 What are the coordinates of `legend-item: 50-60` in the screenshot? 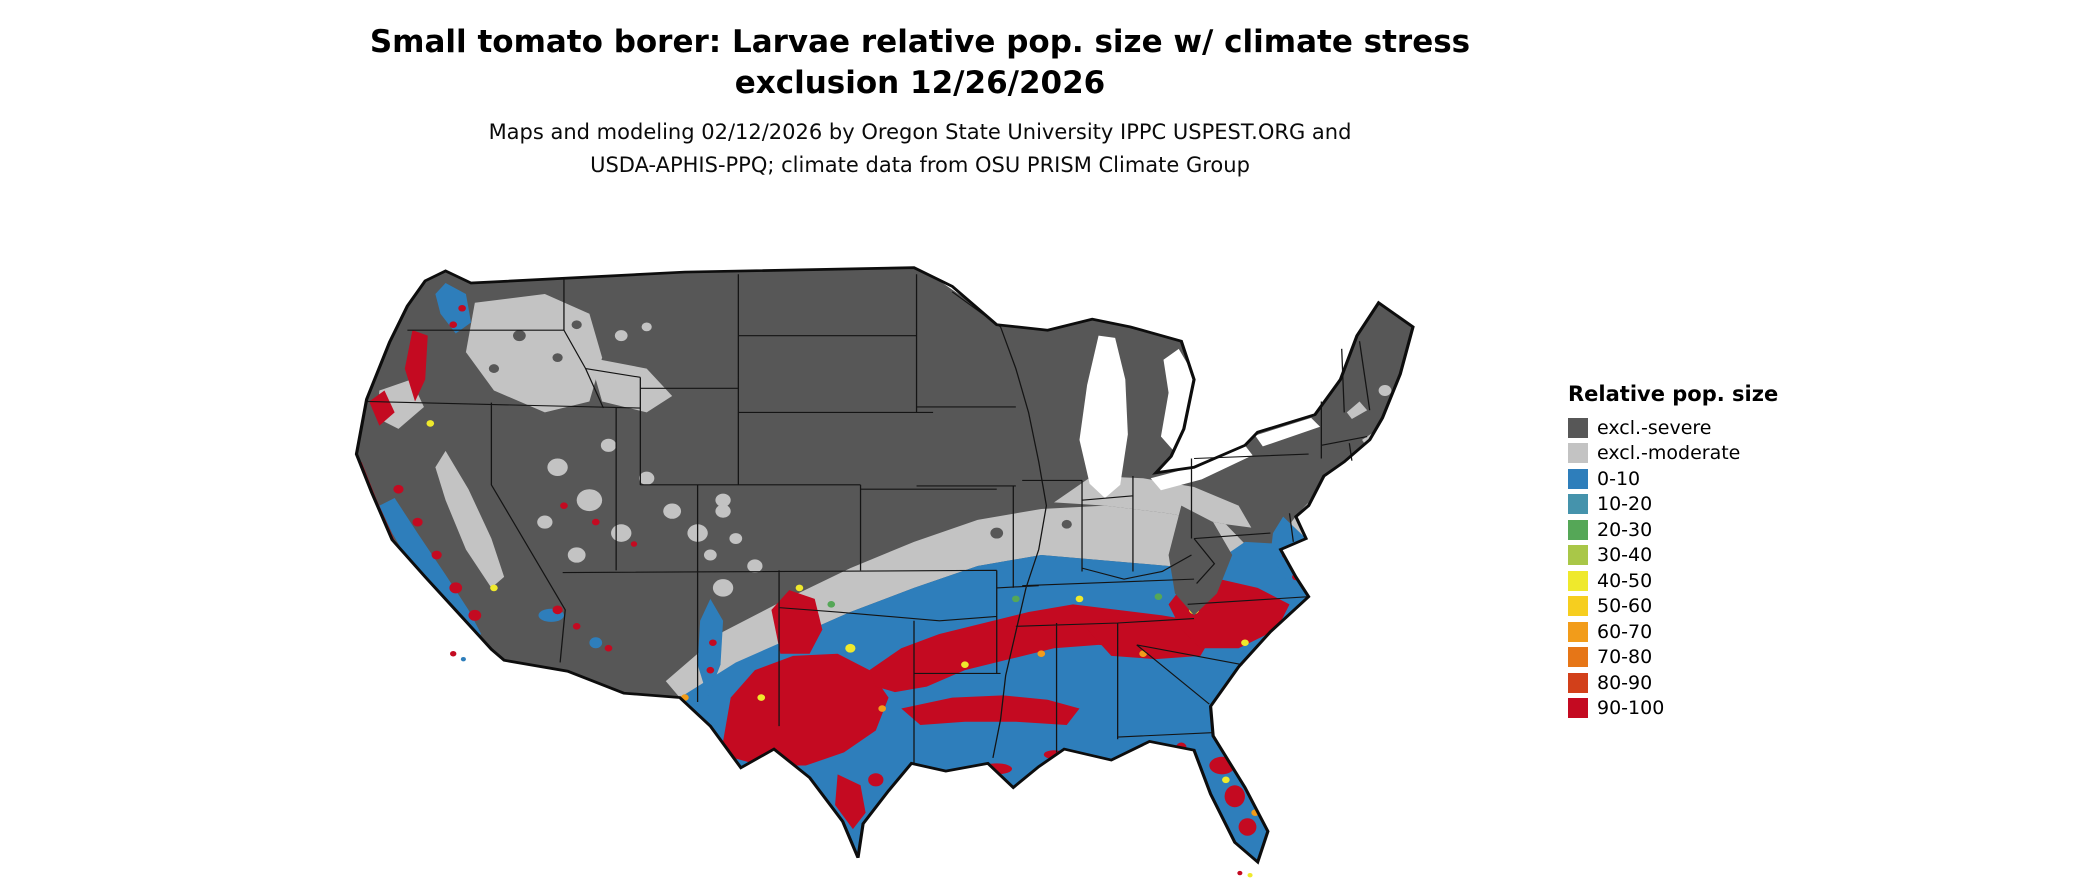 It's located at (1673, 607).